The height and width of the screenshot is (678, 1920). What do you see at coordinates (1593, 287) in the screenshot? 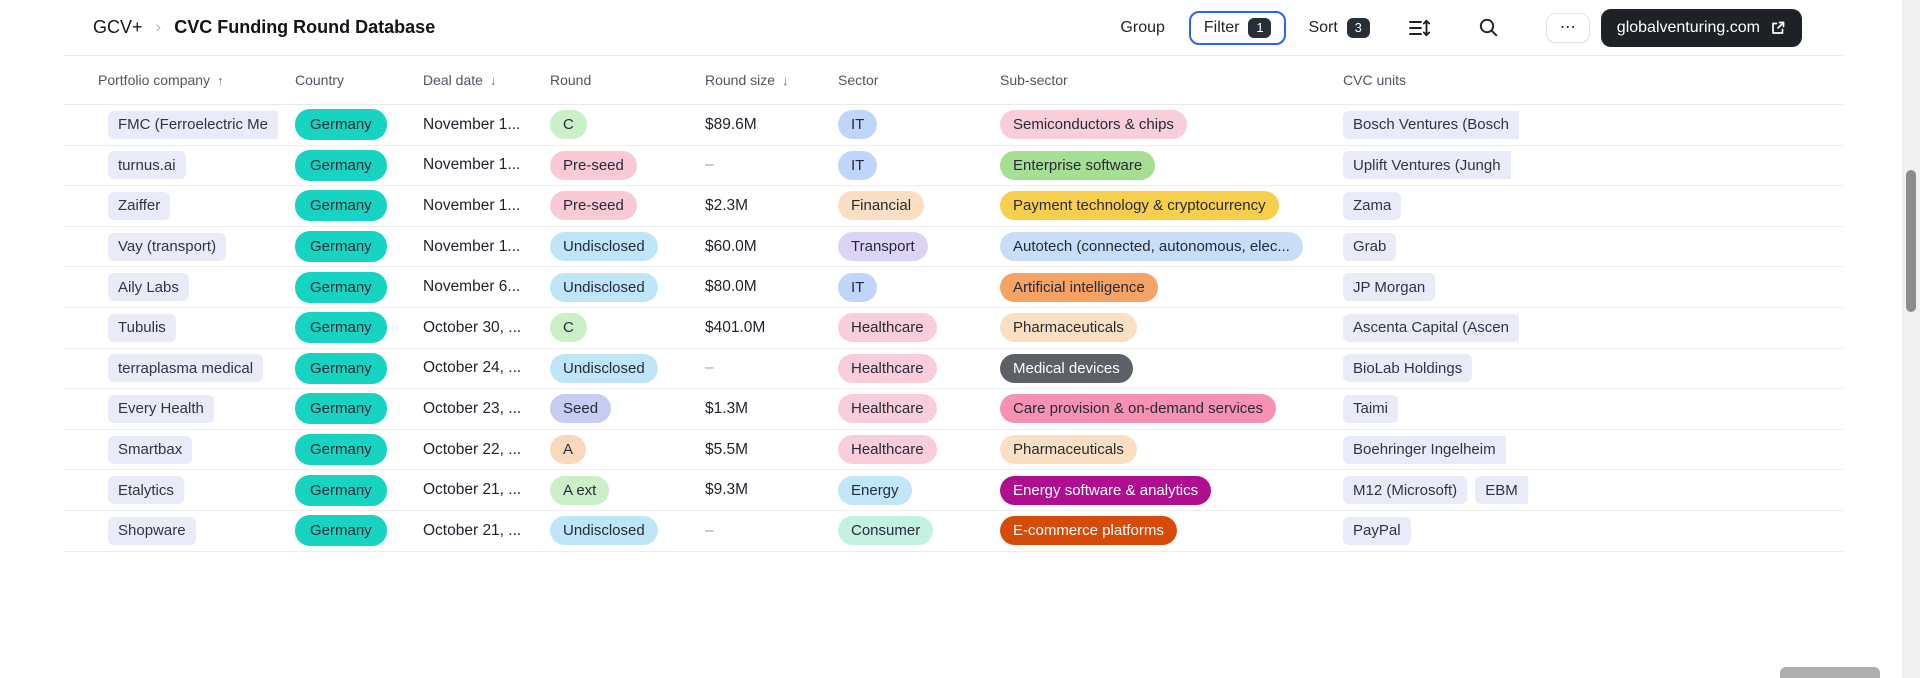
I see `cell-cvc-units: JP Morgan` at bounding box center [1593, 287].